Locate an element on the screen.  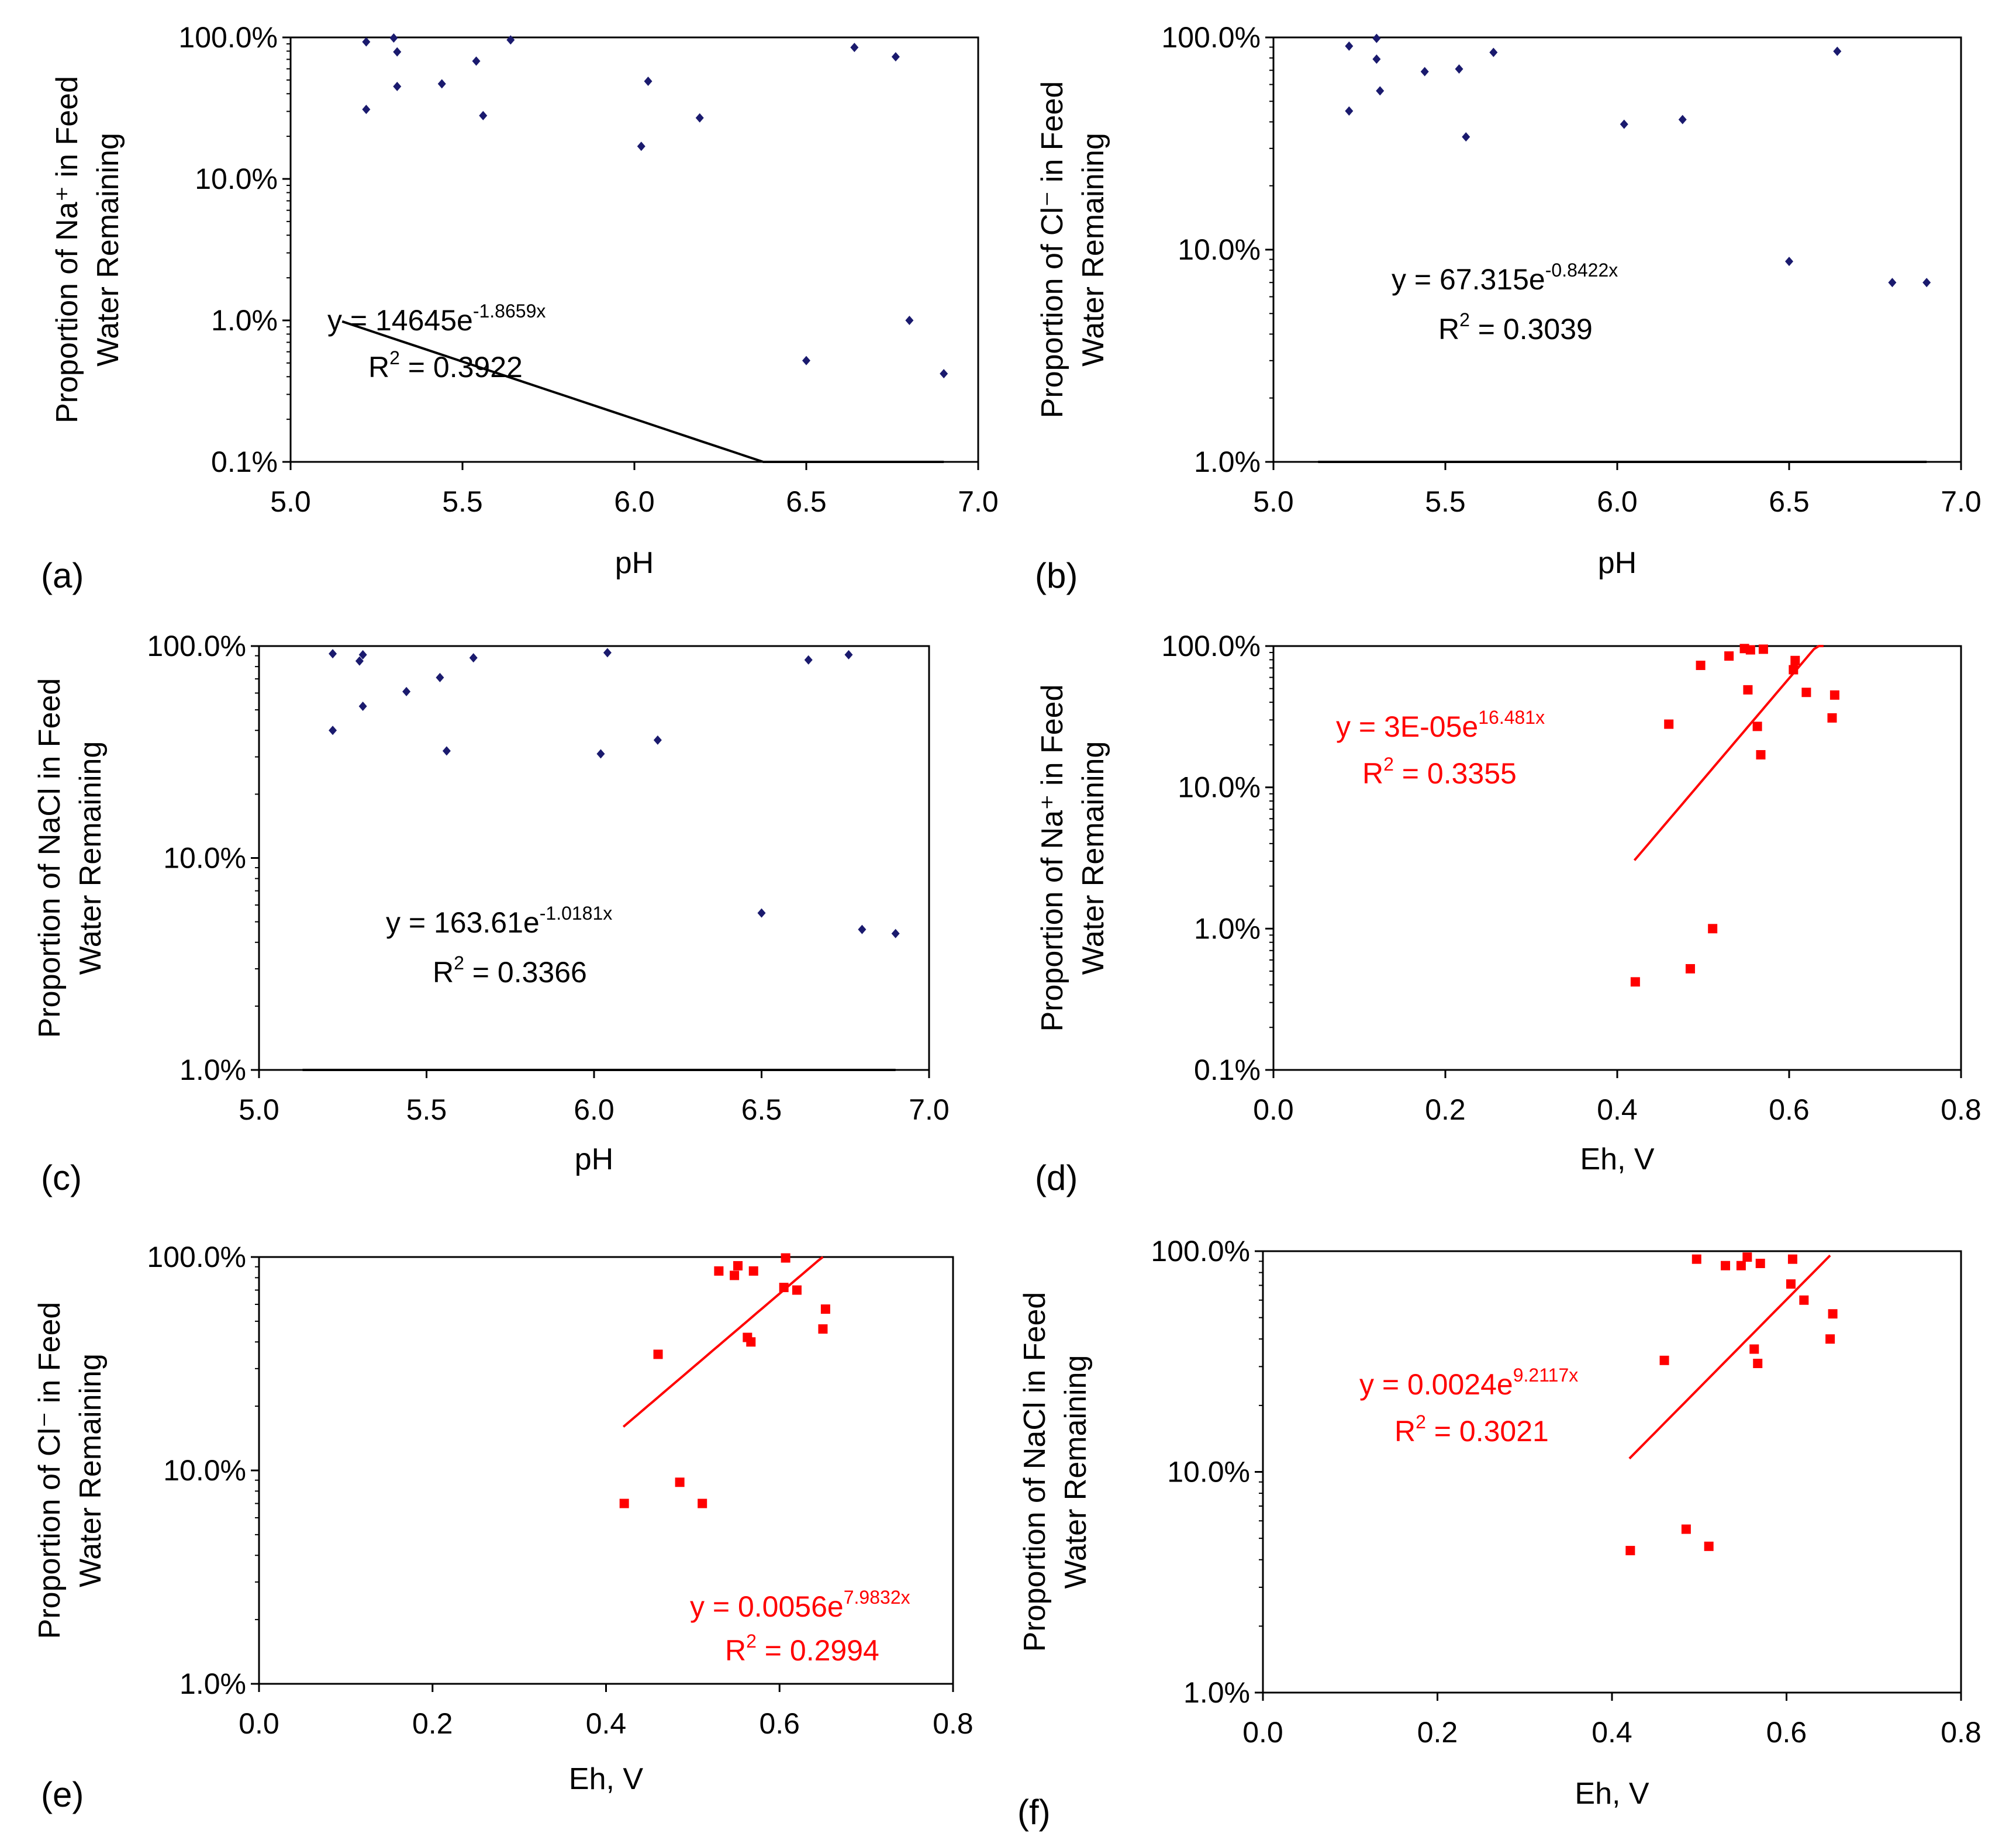
equation-exponent: 16.481x is located at coordinates (1511, 717).